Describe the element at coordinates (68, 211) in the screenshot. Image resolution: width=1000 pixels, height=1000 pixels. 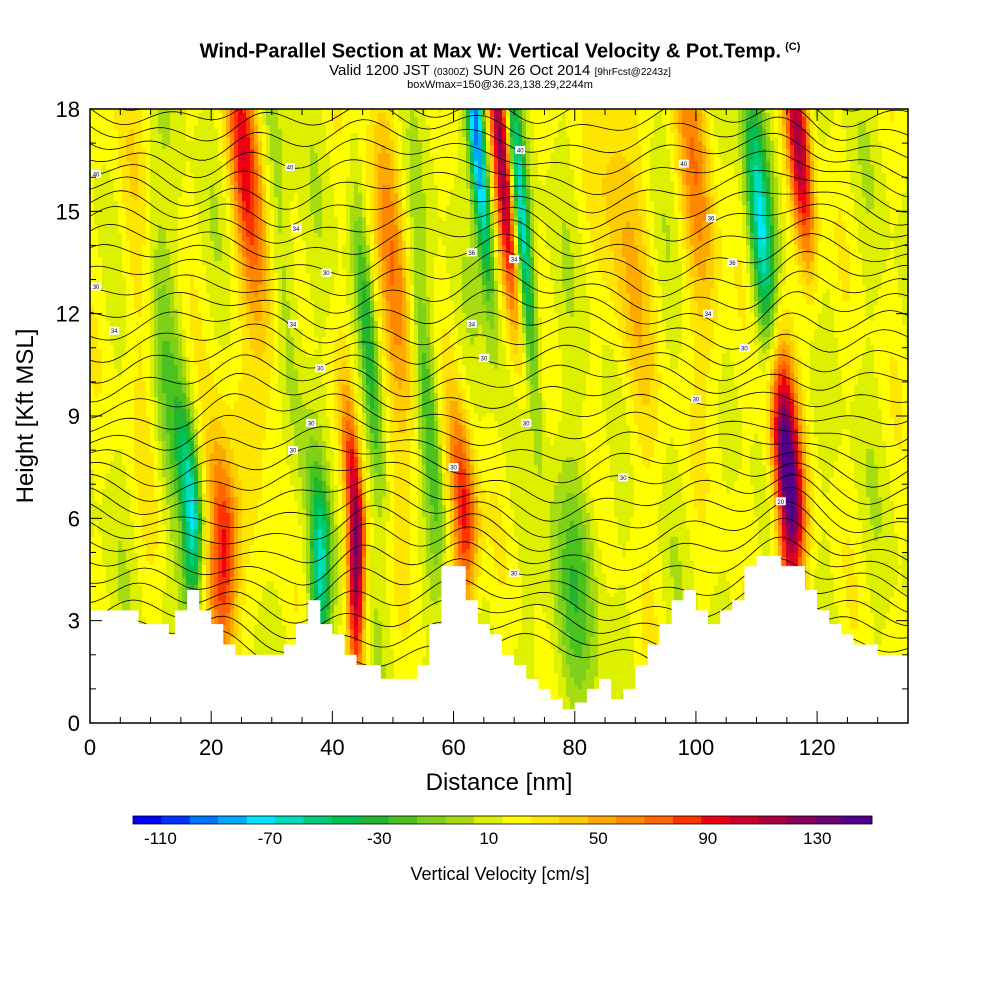
I see `y-tick-label: 15` at that location.